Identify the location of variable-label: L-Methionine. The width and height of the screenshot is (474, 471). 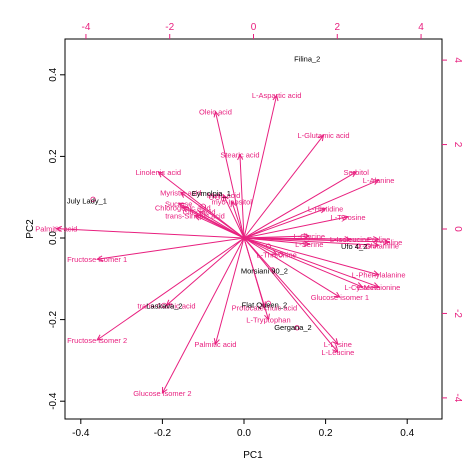
(378, 287).